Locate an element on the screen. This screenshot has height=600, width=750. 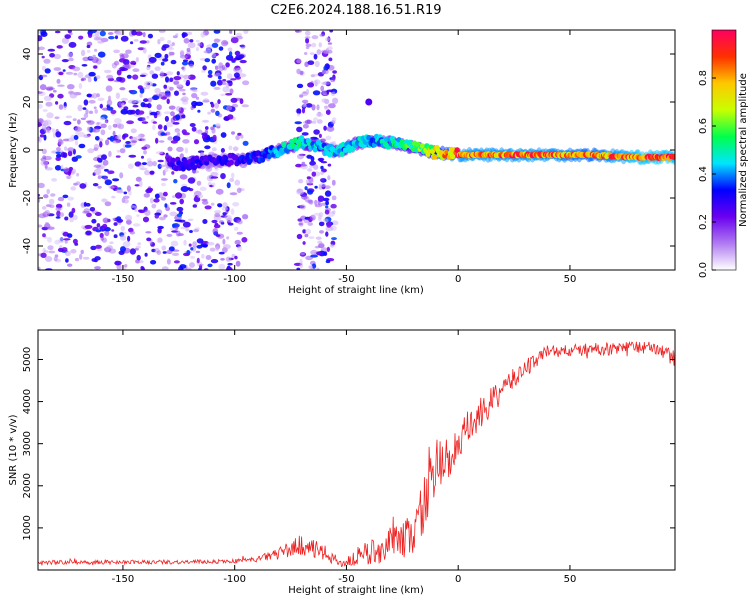
spectrogram-x-tick-label: -150 is located at coordinates (123, 279).